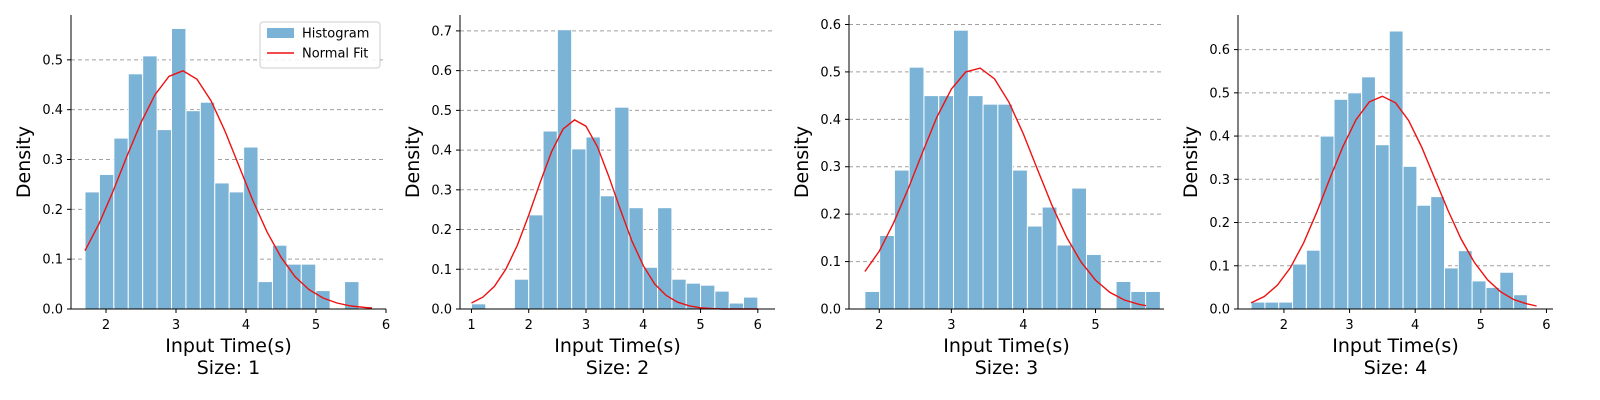  I want to click on legend-histogram-label: Histogram, so click(335, 34).